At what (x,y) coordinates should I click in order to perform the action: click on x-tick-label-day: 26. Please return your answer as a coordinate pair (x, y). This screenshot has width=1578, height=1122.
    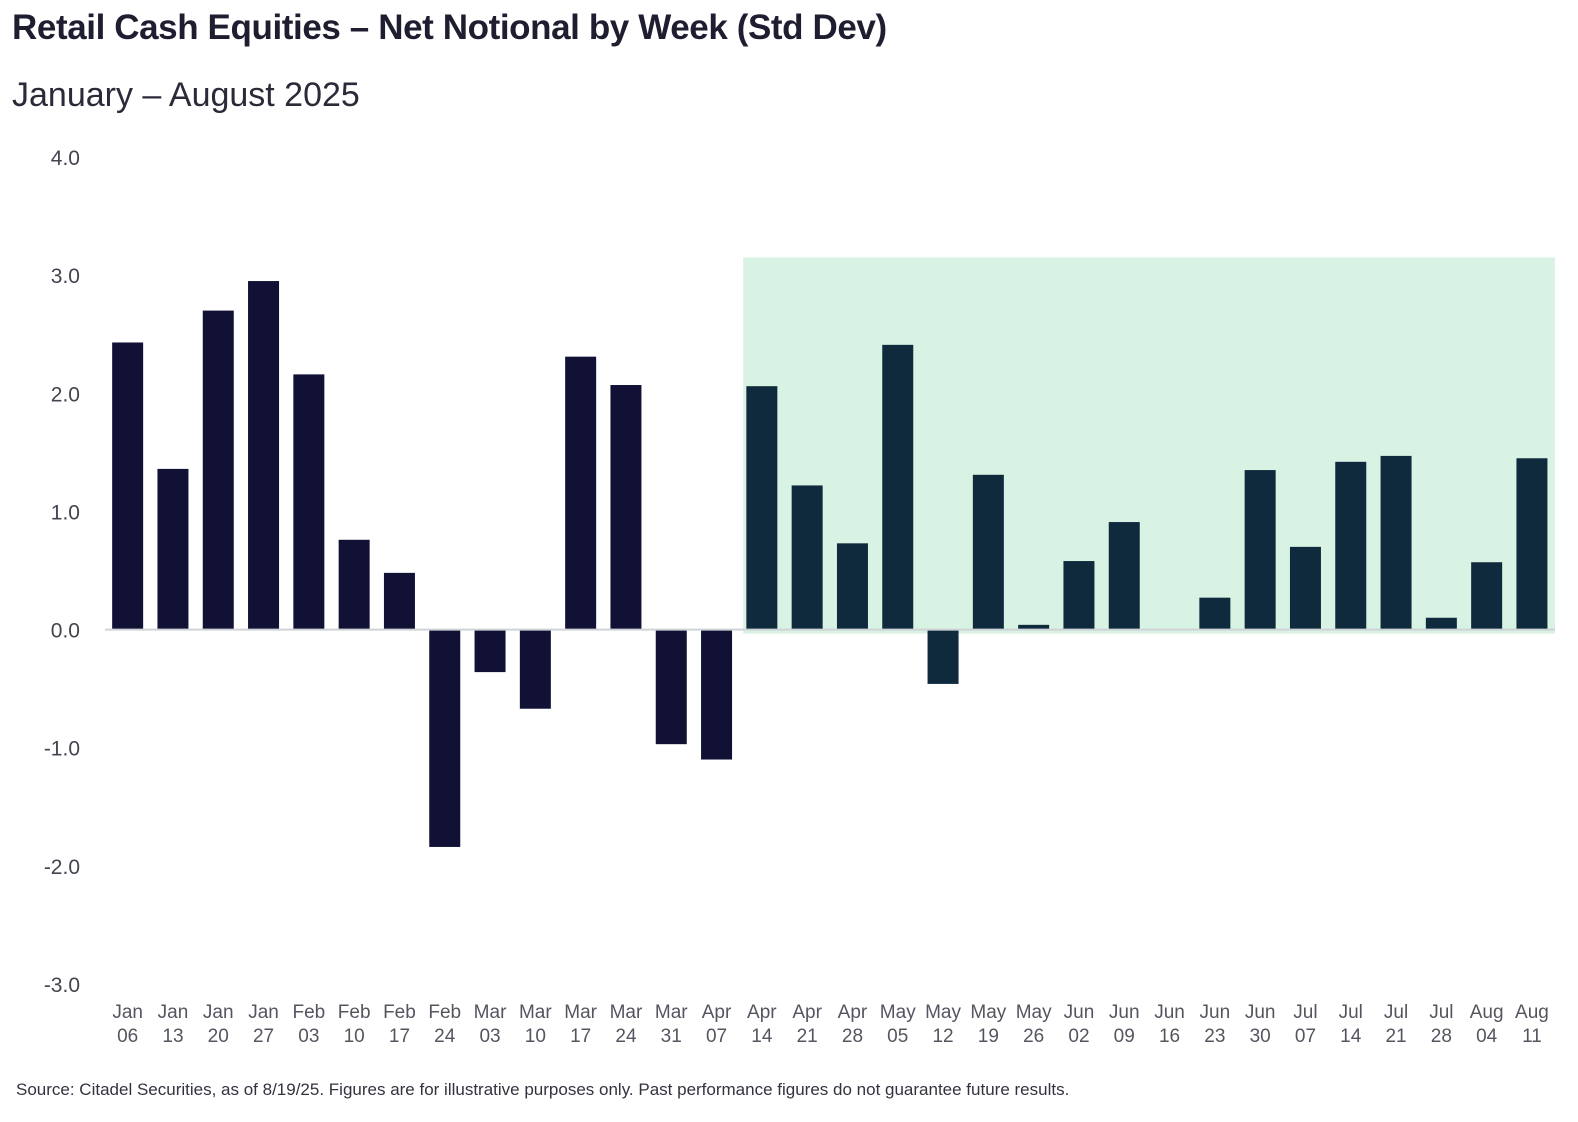
    Looking at the image, I should click on (1033, 1036).